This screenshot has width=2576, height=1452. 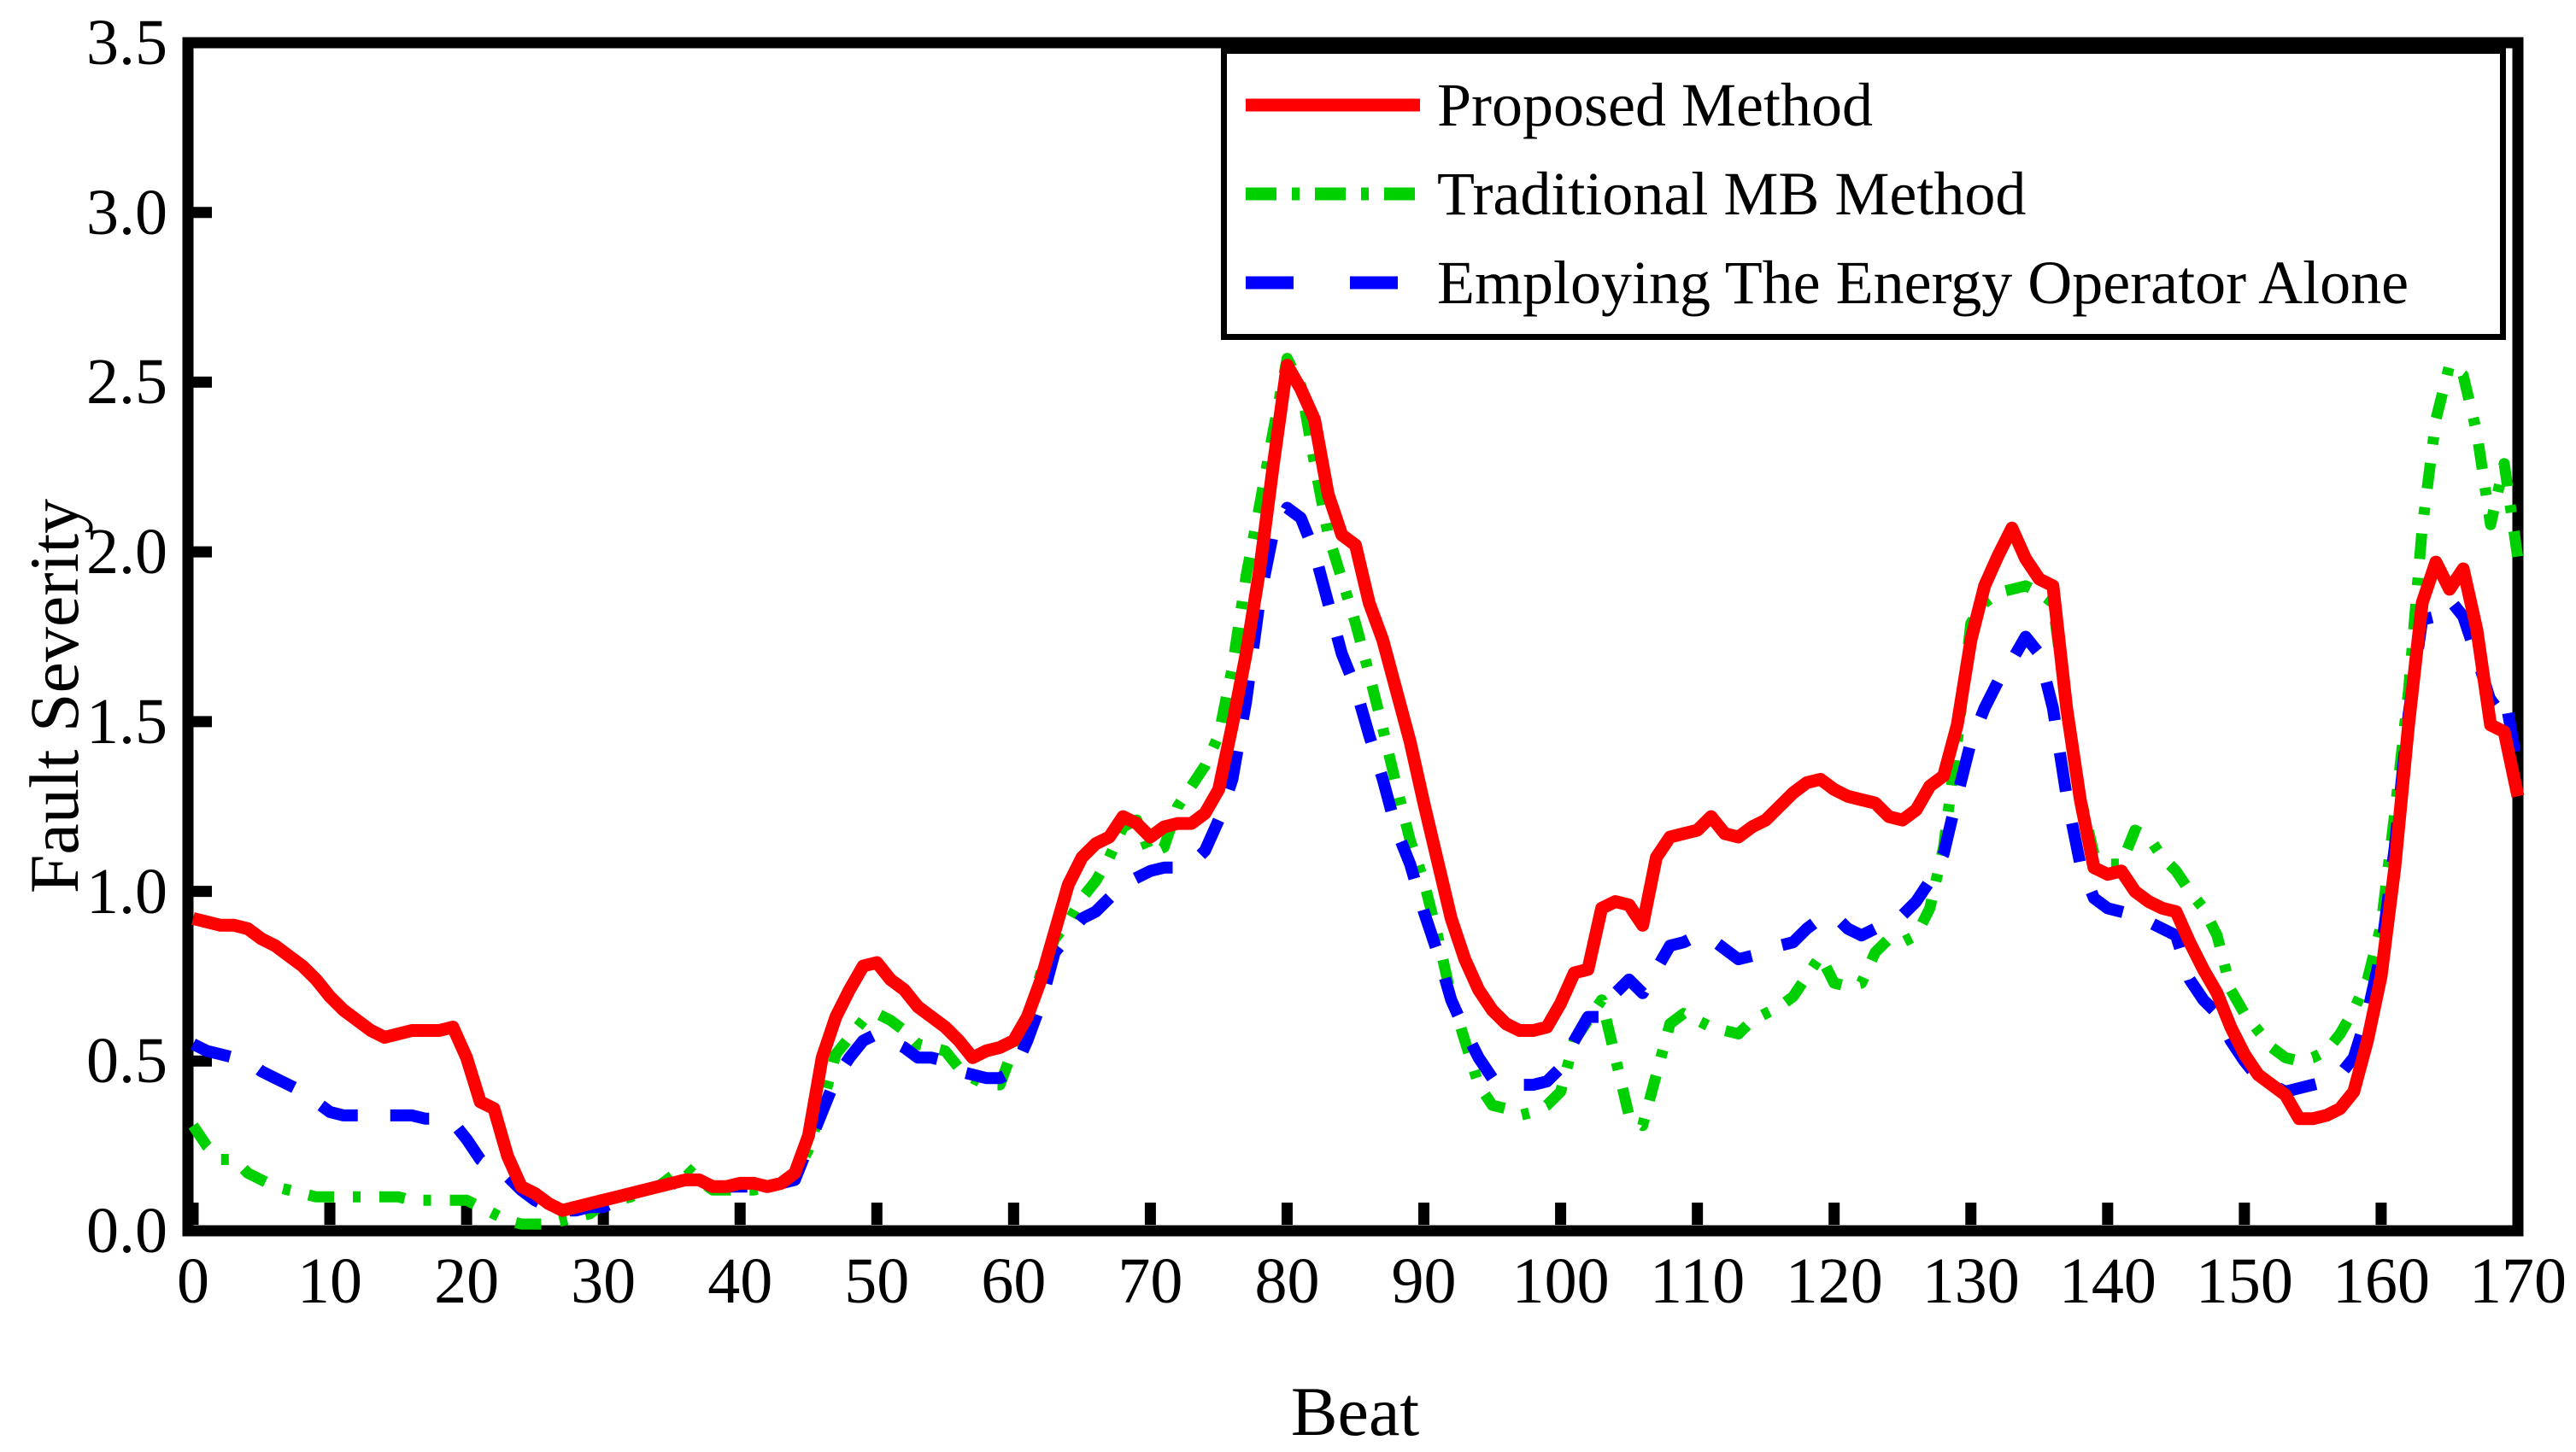 What do you see at coordinates (330, 1281) in the screenshot?
I see `x-tick-label: 10` at bounding box center [330, 1281].